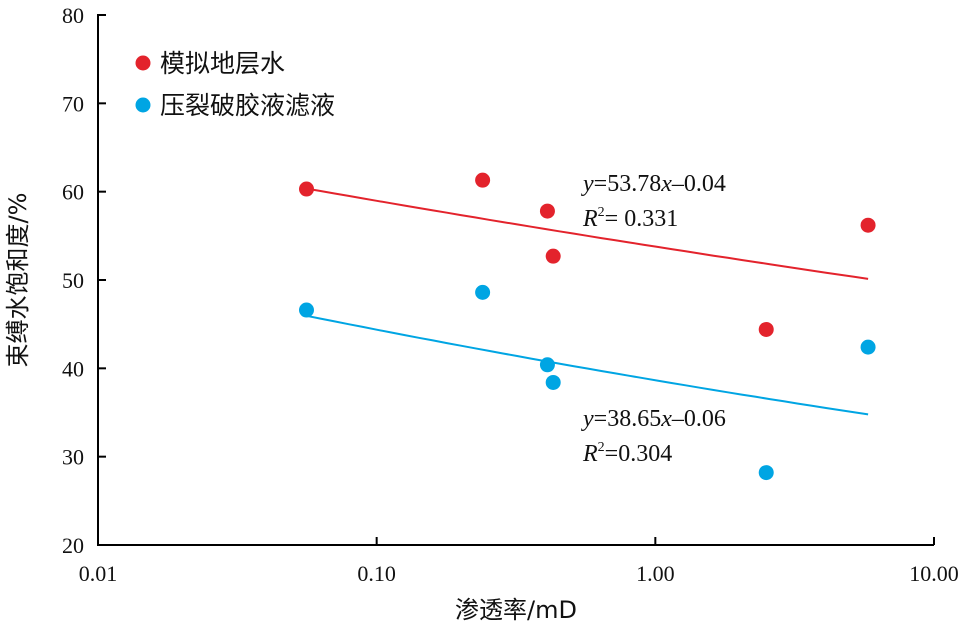 The width and height of the screenshot is (967, 630). I want to click on eq1-coef: =53.78, so click(628, 184).